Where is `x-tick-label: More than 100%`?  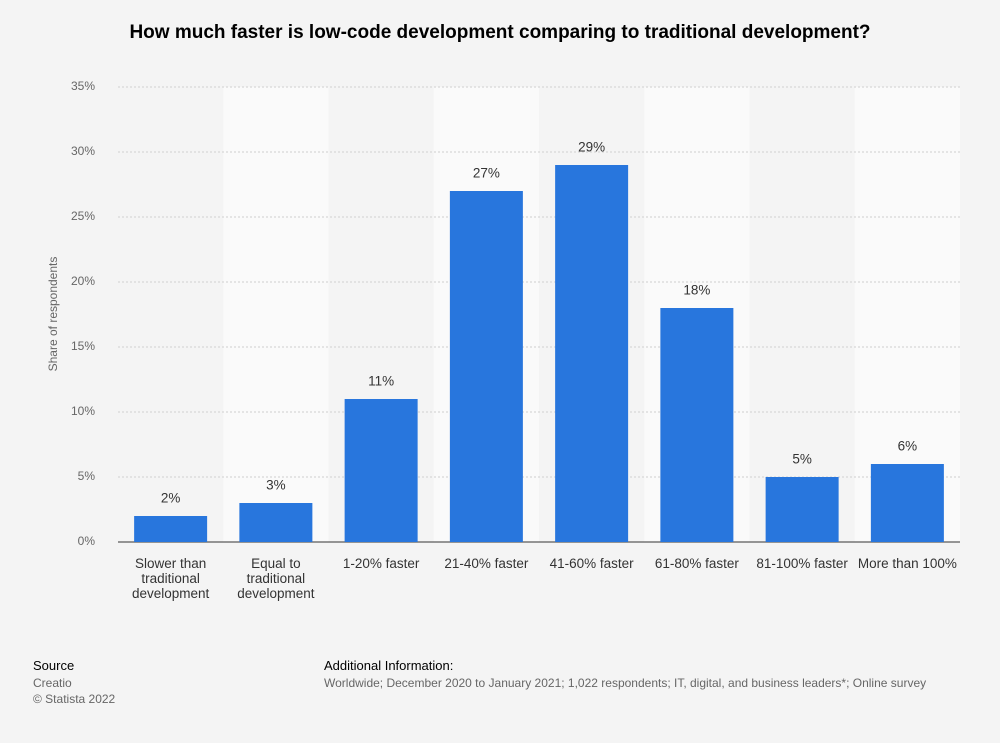
x-tick-label: More than 100% is located at coordinates (907, 563).